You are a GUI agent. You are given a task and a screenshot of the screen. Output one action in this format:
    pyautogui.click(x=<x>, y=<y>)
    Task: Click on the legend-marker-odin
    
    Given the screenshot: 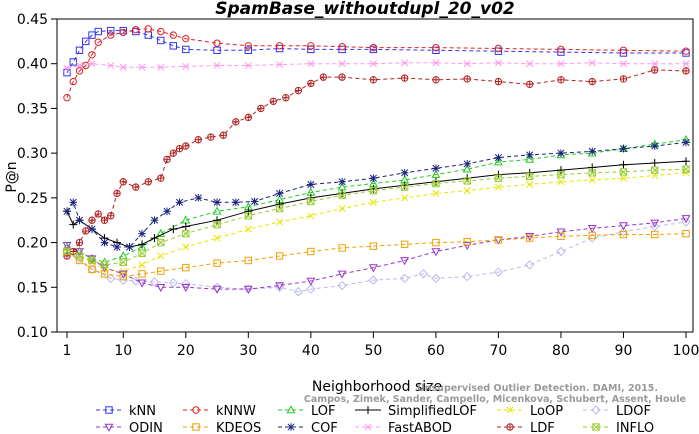 What is the action you would take?
    pyautogui.click(x=109, y=427)
    